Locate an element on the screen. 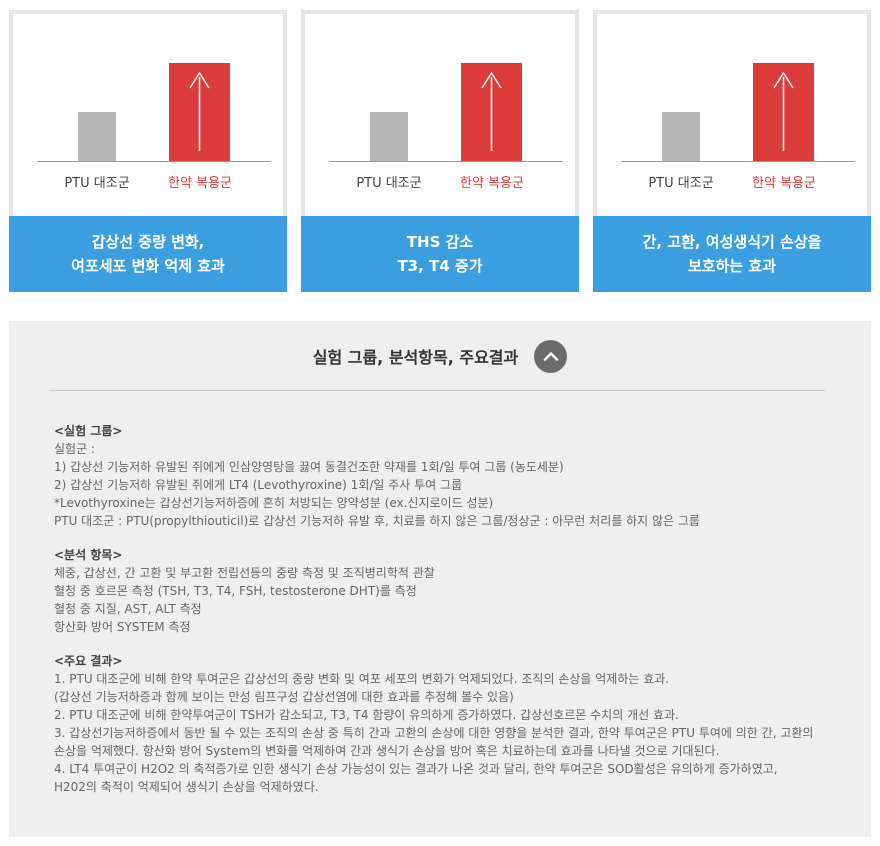 The width and height of the screenshot is (880, 846). section-line: 실험군 : is located at coordinates (74, 449).